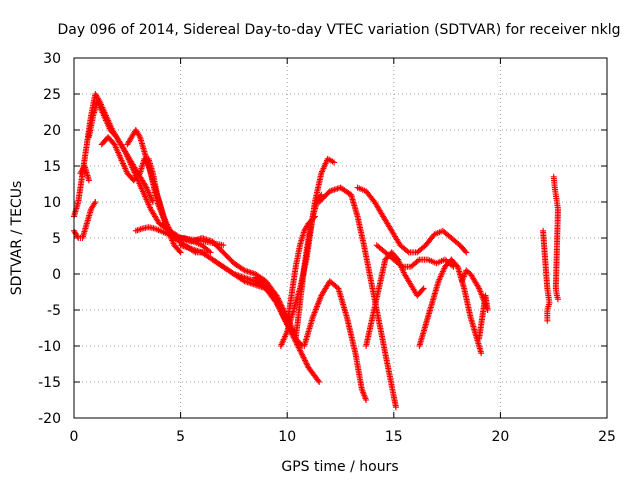  Describe the element at coordinates (287, 437) in the screenshot. I see `x-tick-label: 10` at that location.